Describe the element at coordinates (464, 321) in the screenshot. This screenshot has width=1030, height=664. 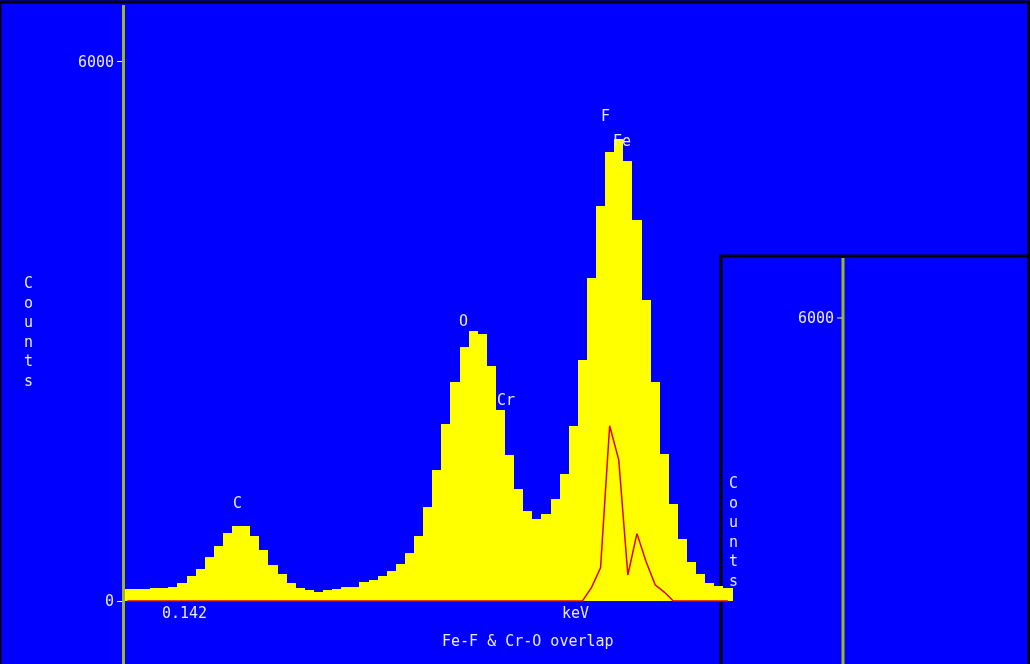
I see `annotation: O` at that location.